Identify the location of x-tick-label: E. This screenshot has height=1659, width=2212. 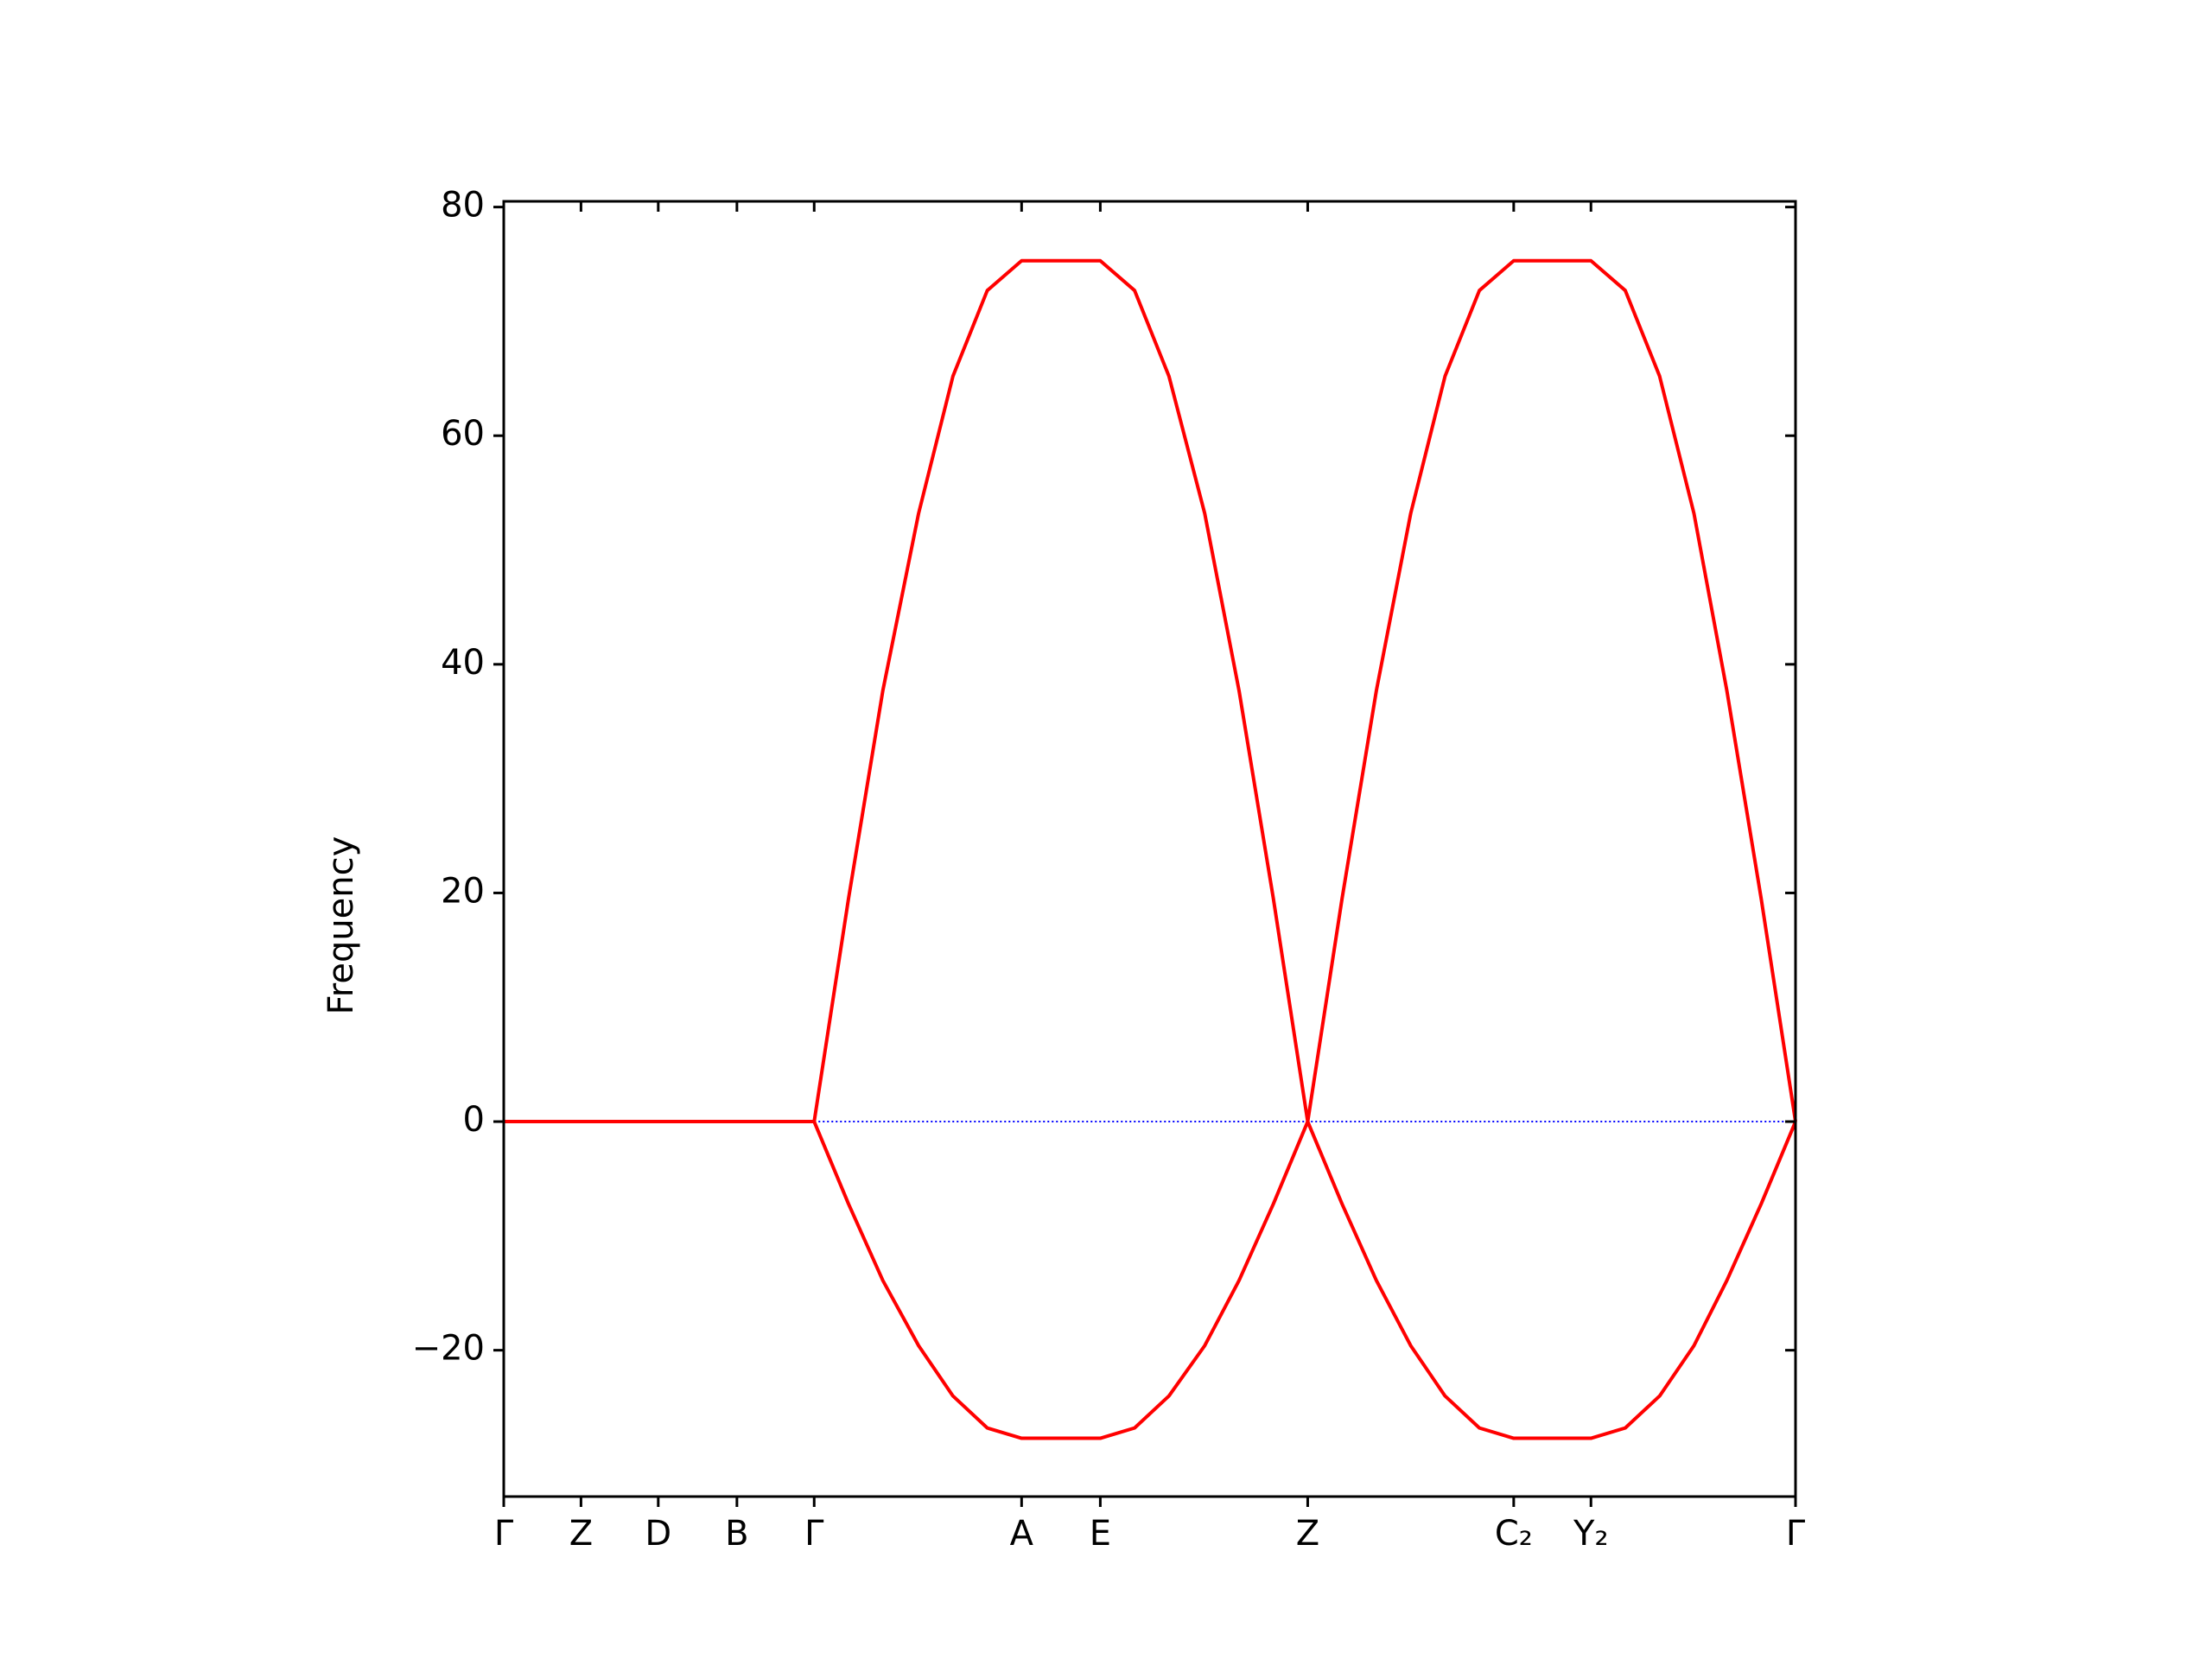
(1100, 1534).